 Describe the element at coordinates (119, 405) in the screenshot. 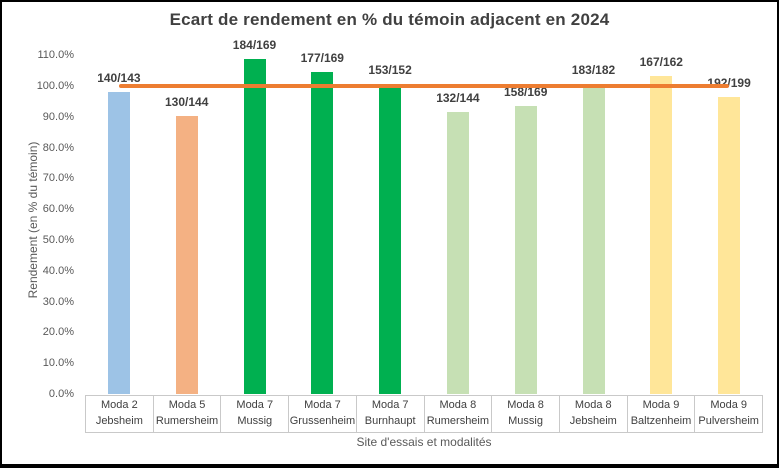

I see `category-moda-label: Moda 2` at that location.